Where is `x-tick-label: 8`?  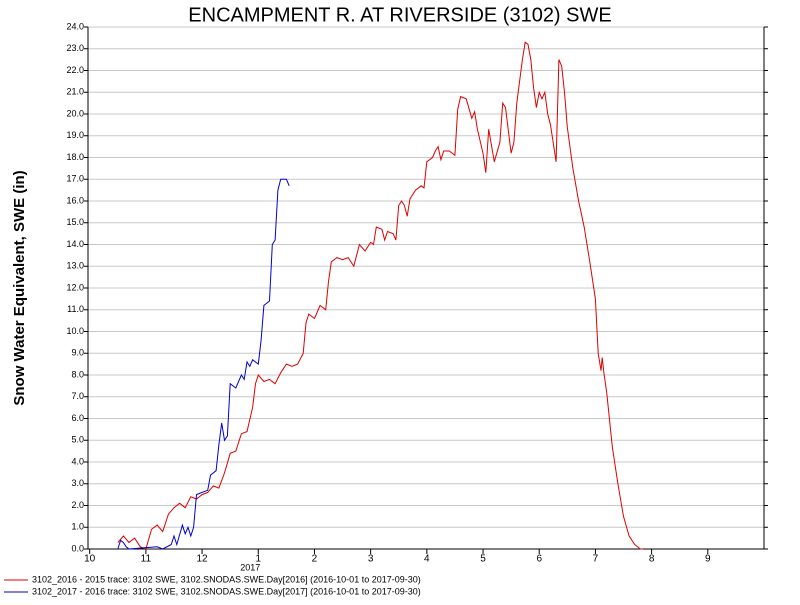
x-tick-label: 8 is located at coordinates (652, 559).